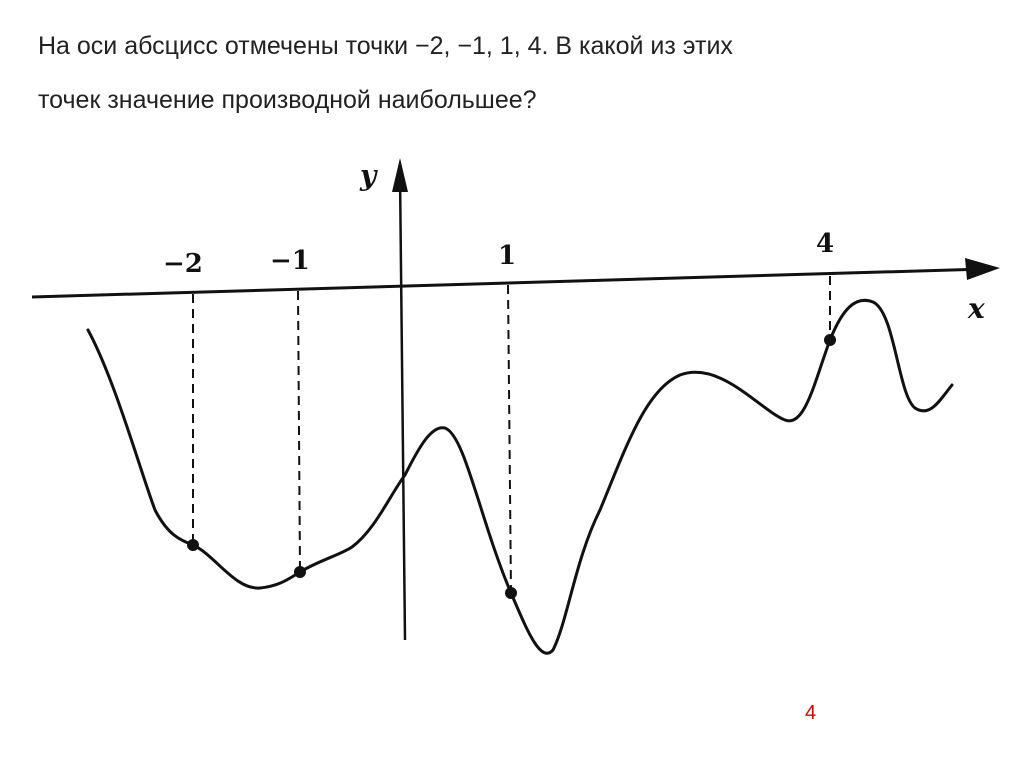 The width and height of the screenshot is (1024, 767). What do you see at coordinates (976, 308) in the screenshot?
I see `x-axis-label: x` at bounding box center [976, 308].